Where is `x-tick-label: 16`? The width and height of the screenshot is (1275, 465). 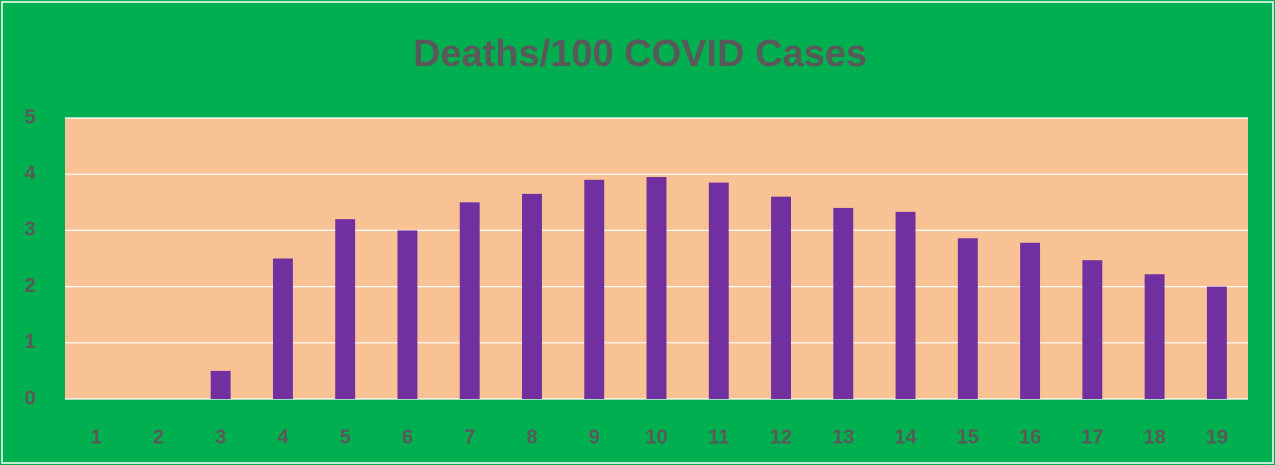 x-tick-label: 16 is located at coordinates (1030, 437).